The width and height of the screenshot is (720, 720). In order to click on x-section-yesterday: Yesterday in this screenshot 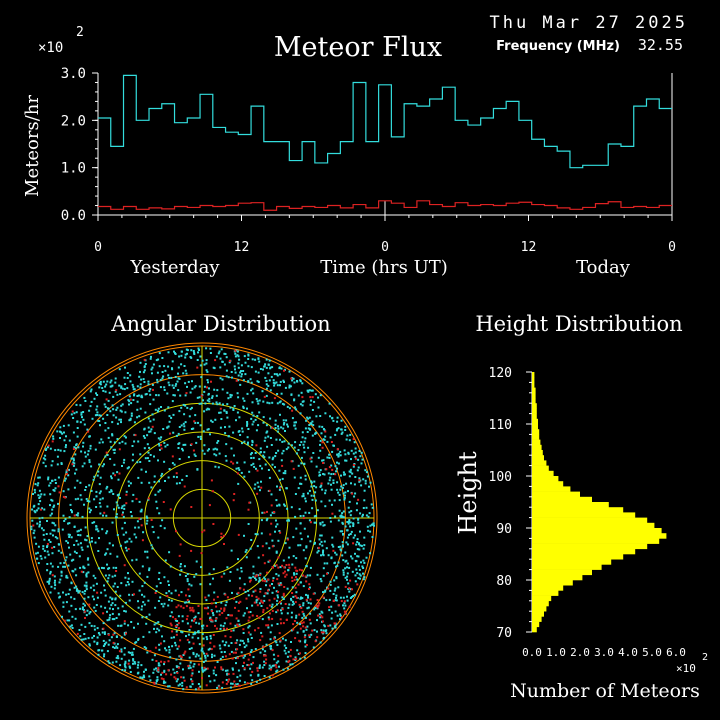, I will do `click(174, 267)`.